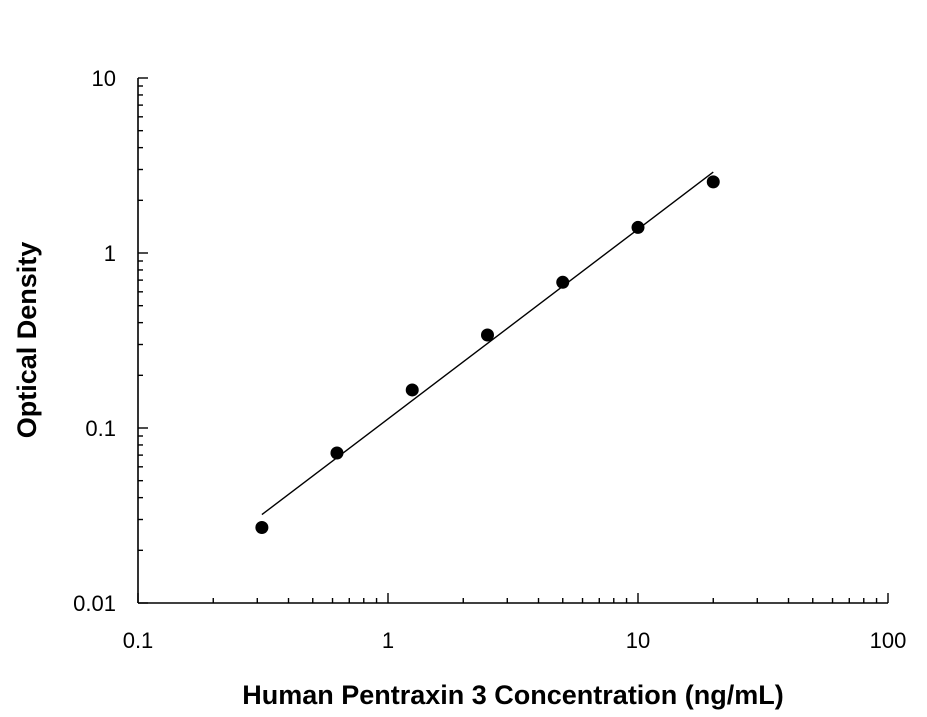 This screenshot has width=927, height=717. I want to click on y-tick-label: 0.01, so click(94, 603).